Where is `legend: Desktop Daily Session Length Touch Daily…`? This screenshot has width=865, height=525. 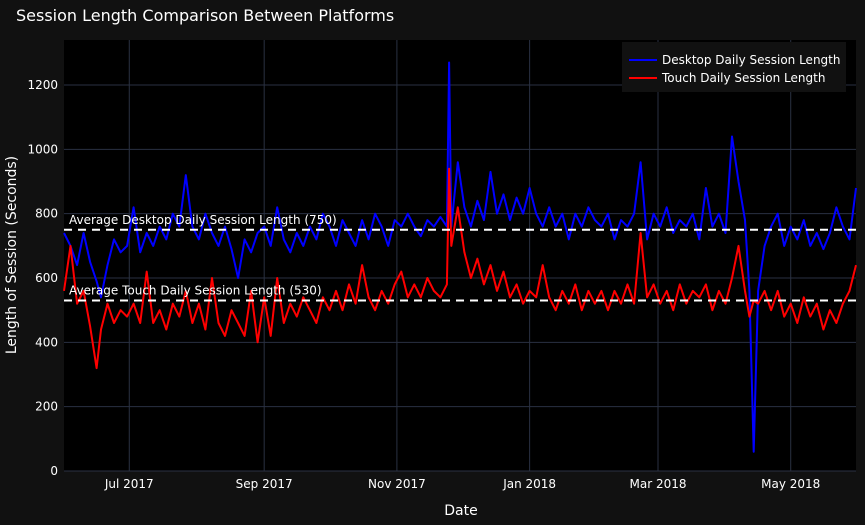
legend: Desktop Daily Session Length Touch Daily… is located at coordinates (734, 67).